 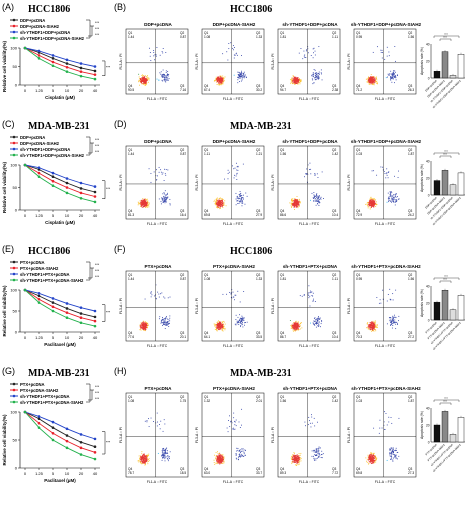 I want to click on x-tick-label: 0, so click(x=25, y=90).